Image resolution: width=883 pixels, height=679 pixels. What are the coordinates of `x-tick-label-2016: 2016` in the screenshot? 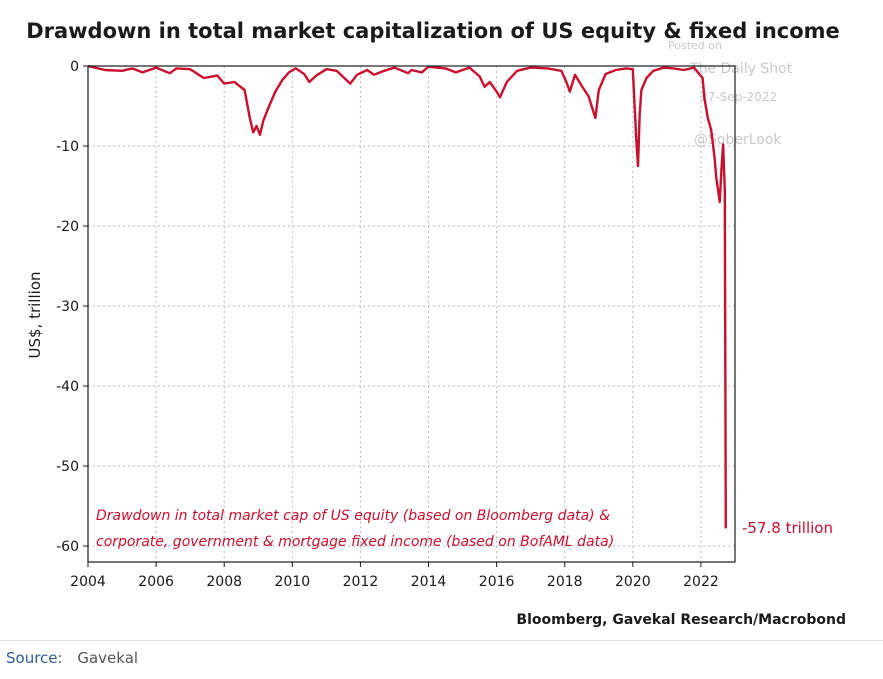 It's located at (497, 582).